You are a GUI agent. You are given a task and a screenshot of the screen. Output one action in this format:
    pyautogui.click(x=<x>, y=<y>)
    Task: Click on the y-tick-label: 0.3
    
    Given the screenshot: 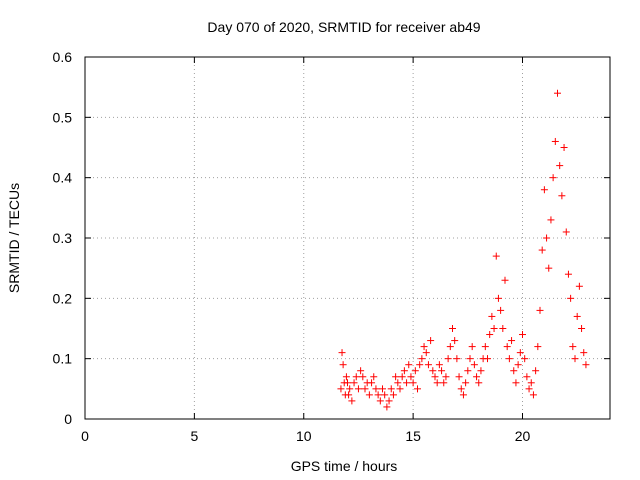 What is the action you would take?
    pyautogui.click(x=63, y=238)
    